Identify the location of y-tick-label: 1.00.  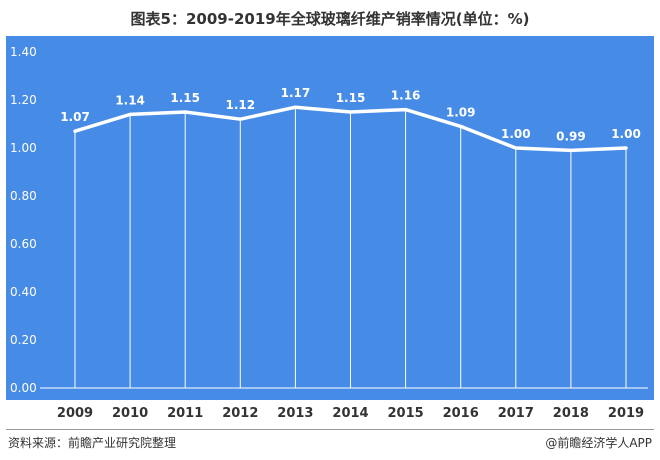
(23, 148).